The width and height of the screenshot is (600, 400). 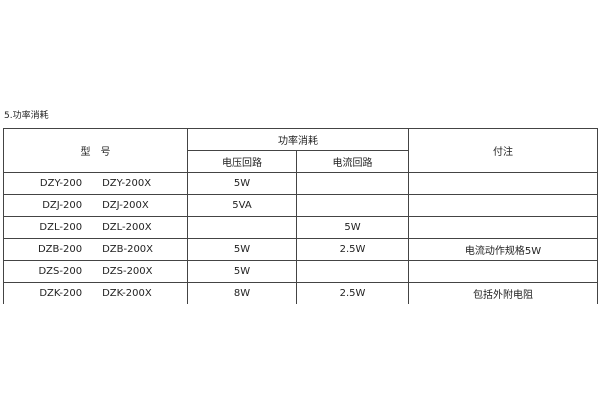 What do you see at coordinates (95, 150) in the screenshot?
I see `header-model: 型 号` at bounding box center [95, 150].